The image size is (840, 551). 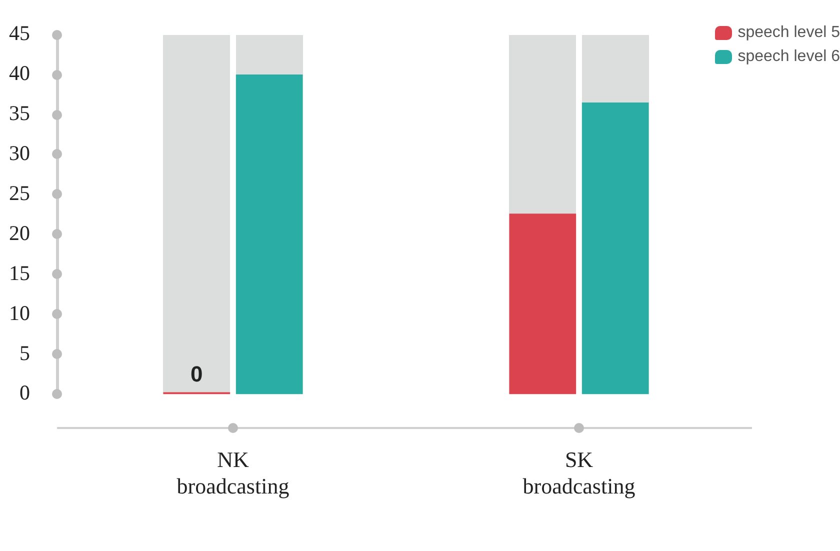 I want to click on y-tick-label: 30, so click(x=19, y=152).